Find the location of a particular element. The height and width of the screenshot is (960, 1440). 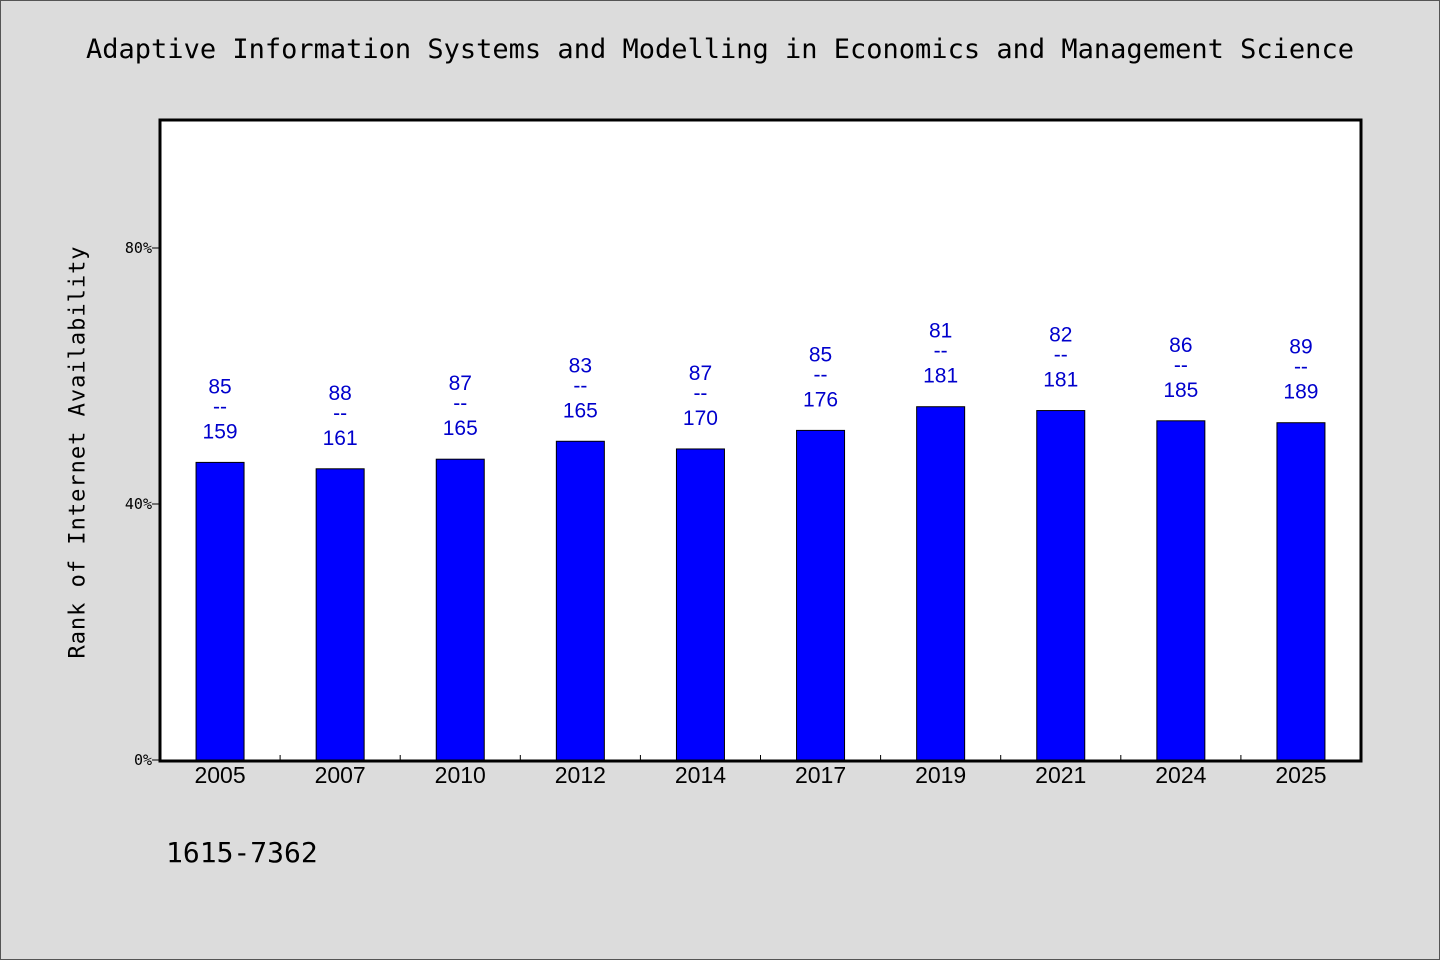

y-tick-label: 0% is located at coordinates (143, 760).